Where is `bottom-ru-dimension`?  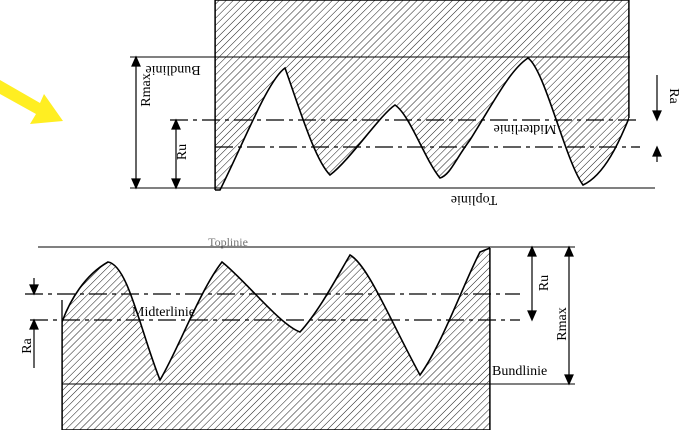
bottom-ru-dimension is located at coordinates (532, 283).